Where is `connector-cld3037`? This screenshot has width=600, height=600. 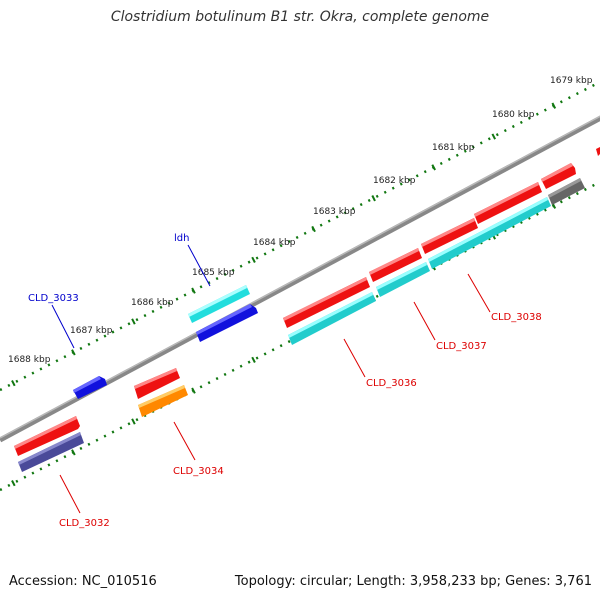 connector-cld3037 is located at coordinates (424, 321).